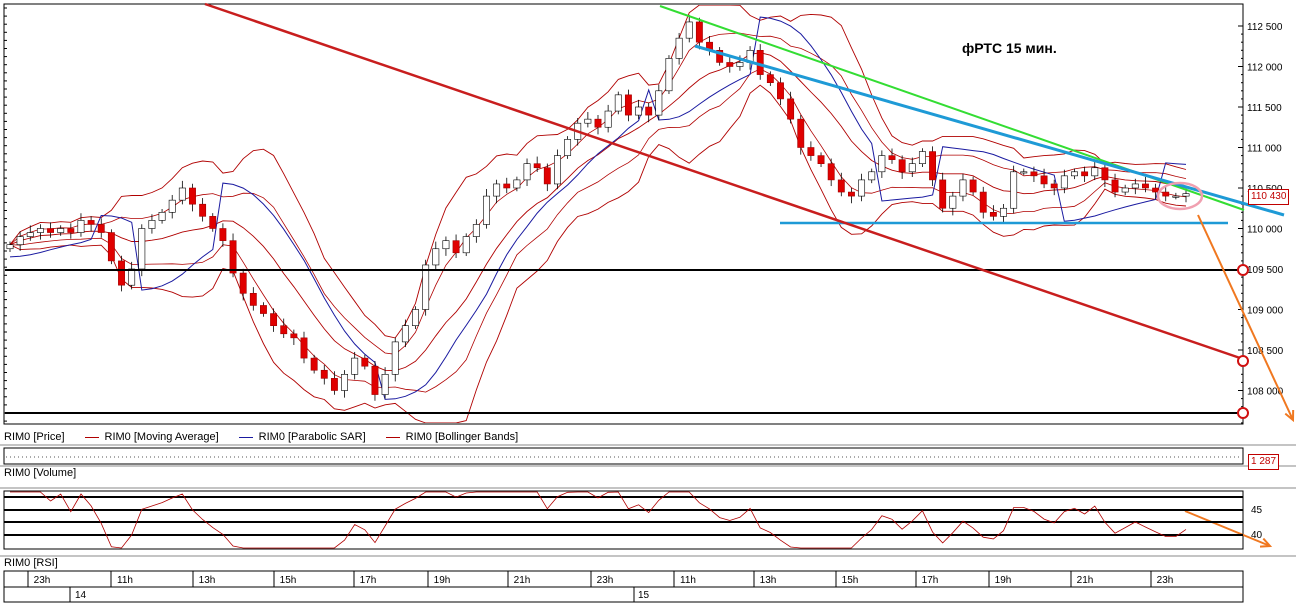 This screenshot has width=1296, height=608. What do you see at coordinates (1085, 580) in the screenshot?
I see `time-tick-label: 21h` at bounding box center [1085, 580].